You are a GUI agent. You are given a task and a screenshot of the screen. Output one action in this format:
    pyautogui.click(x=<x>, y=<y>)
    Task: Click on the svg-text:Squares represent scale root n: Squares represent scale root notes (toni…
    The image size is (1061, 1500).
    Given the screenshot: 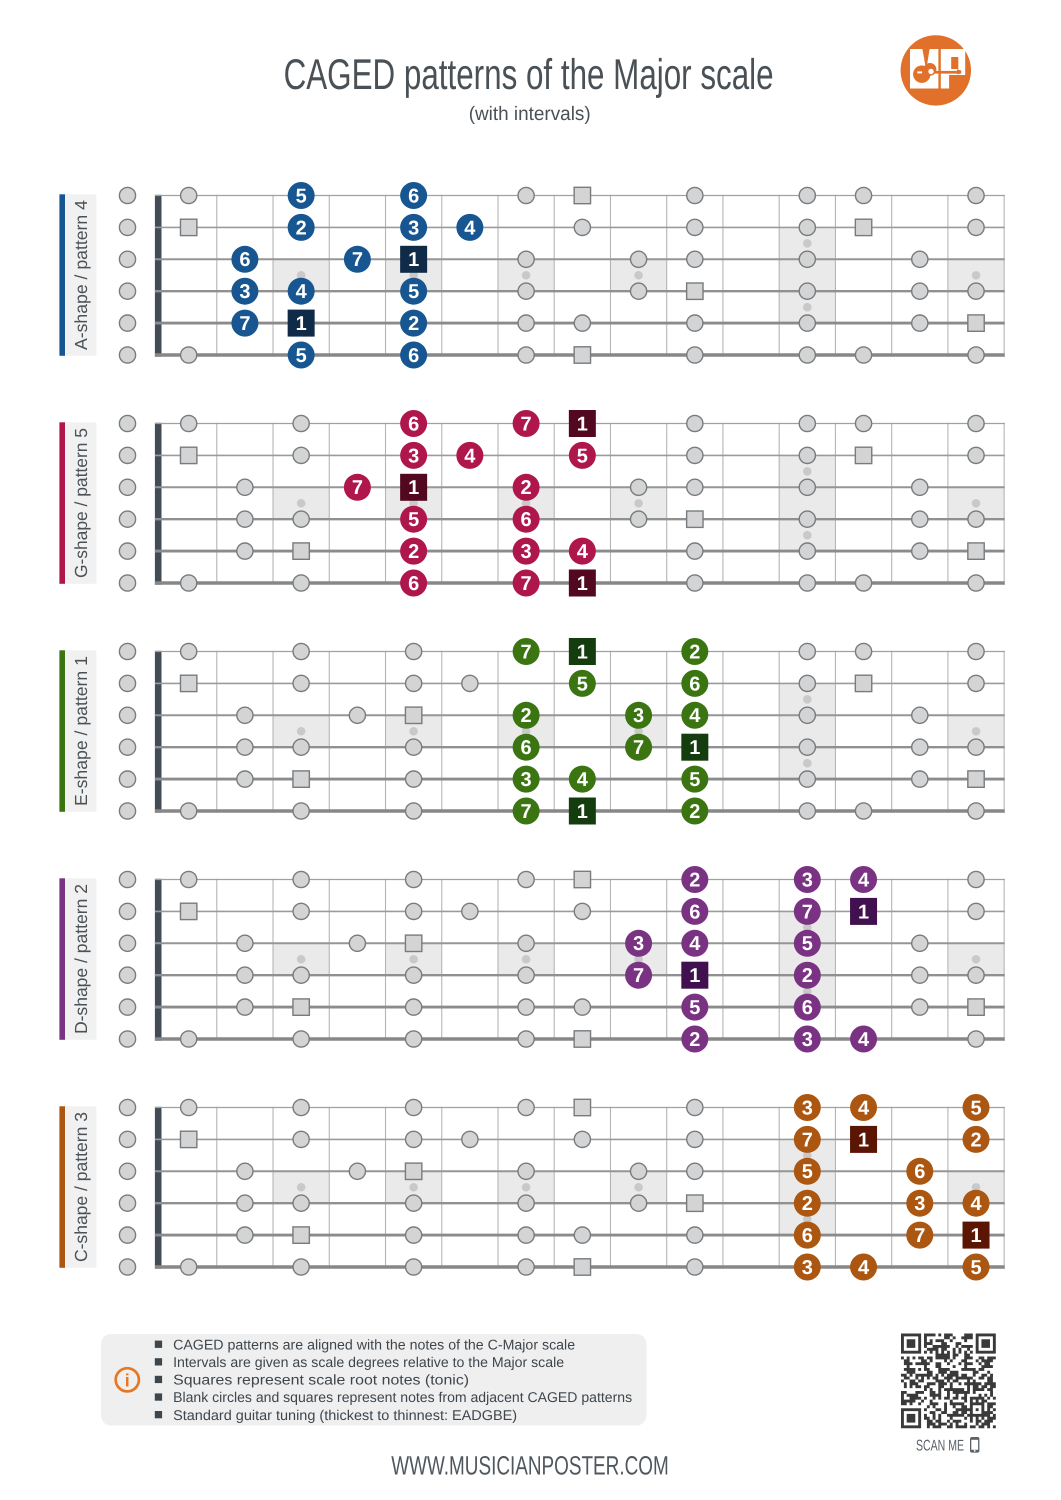 What is the action you would take?
    pyautogui.click(x=321, y=1381)
    